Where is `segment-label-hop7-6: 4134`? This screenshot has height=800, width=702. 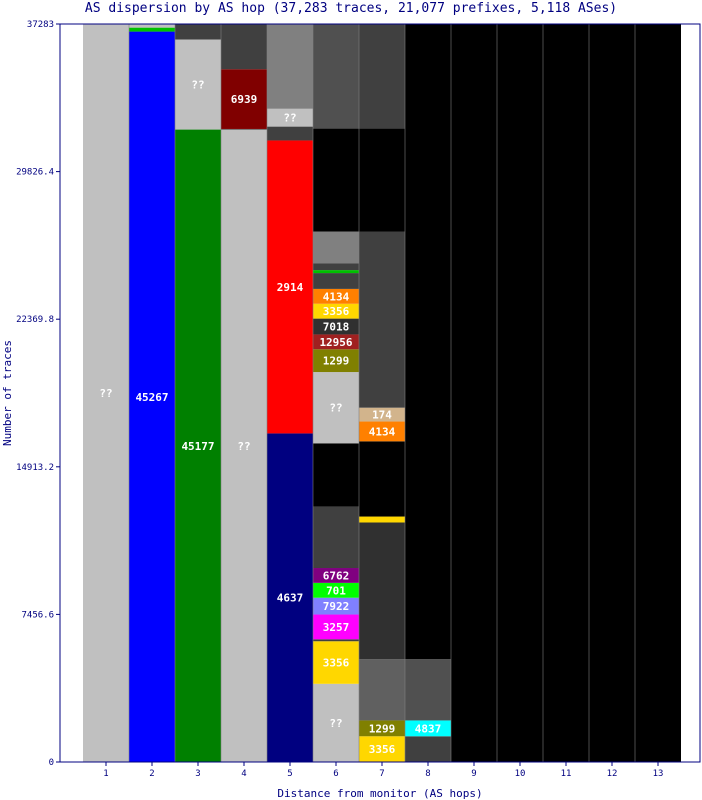 segment-label-hop7-6: 4134 is located at coordinates (382, 431).